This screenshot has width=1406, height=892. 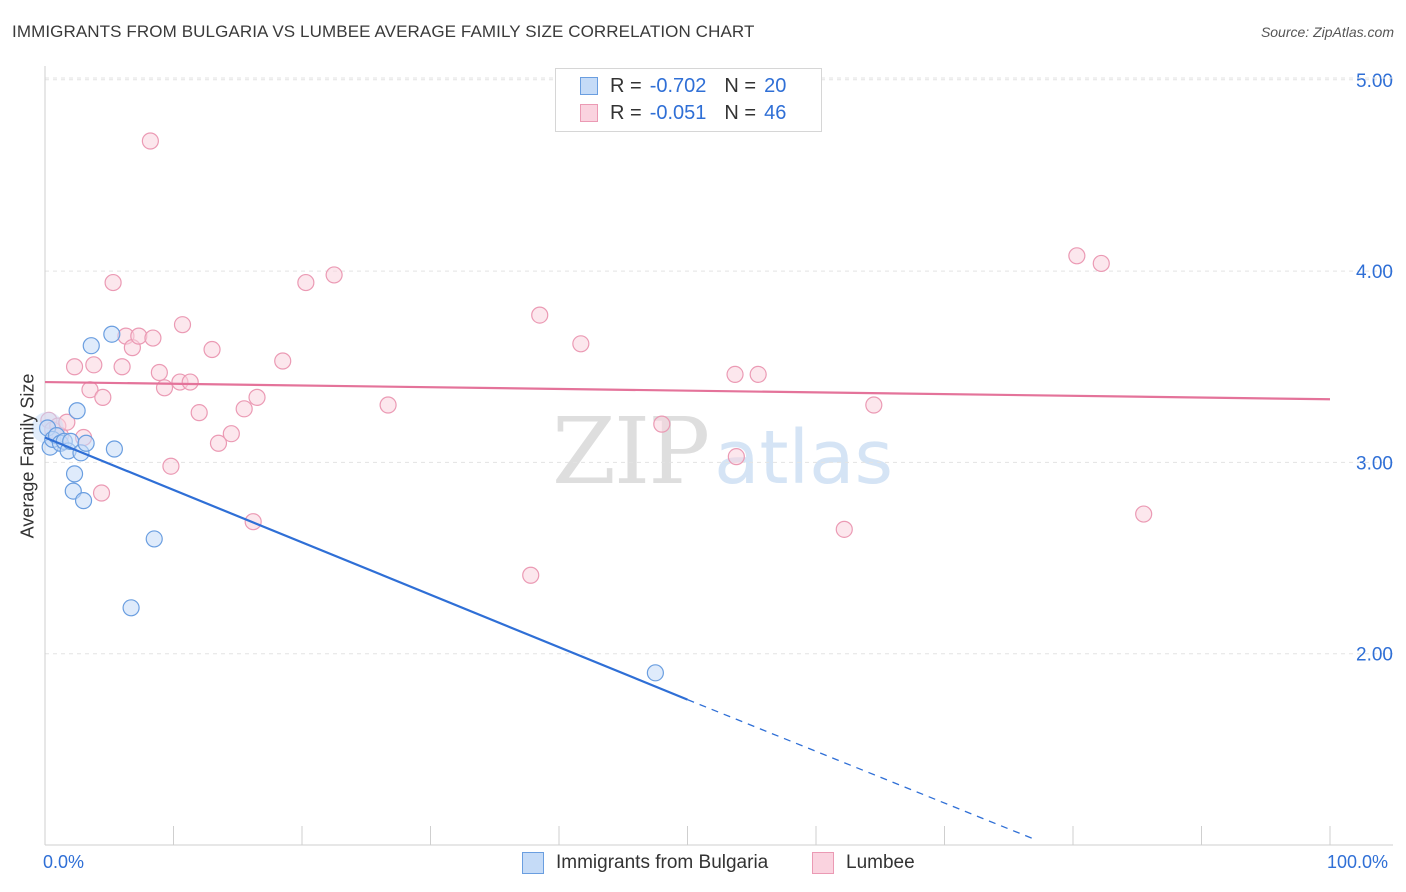 What do you see at coordinates (589, 86) in the screenshot?
I see `legend-swatch-bulgaria` at bounding box center [589, 86].